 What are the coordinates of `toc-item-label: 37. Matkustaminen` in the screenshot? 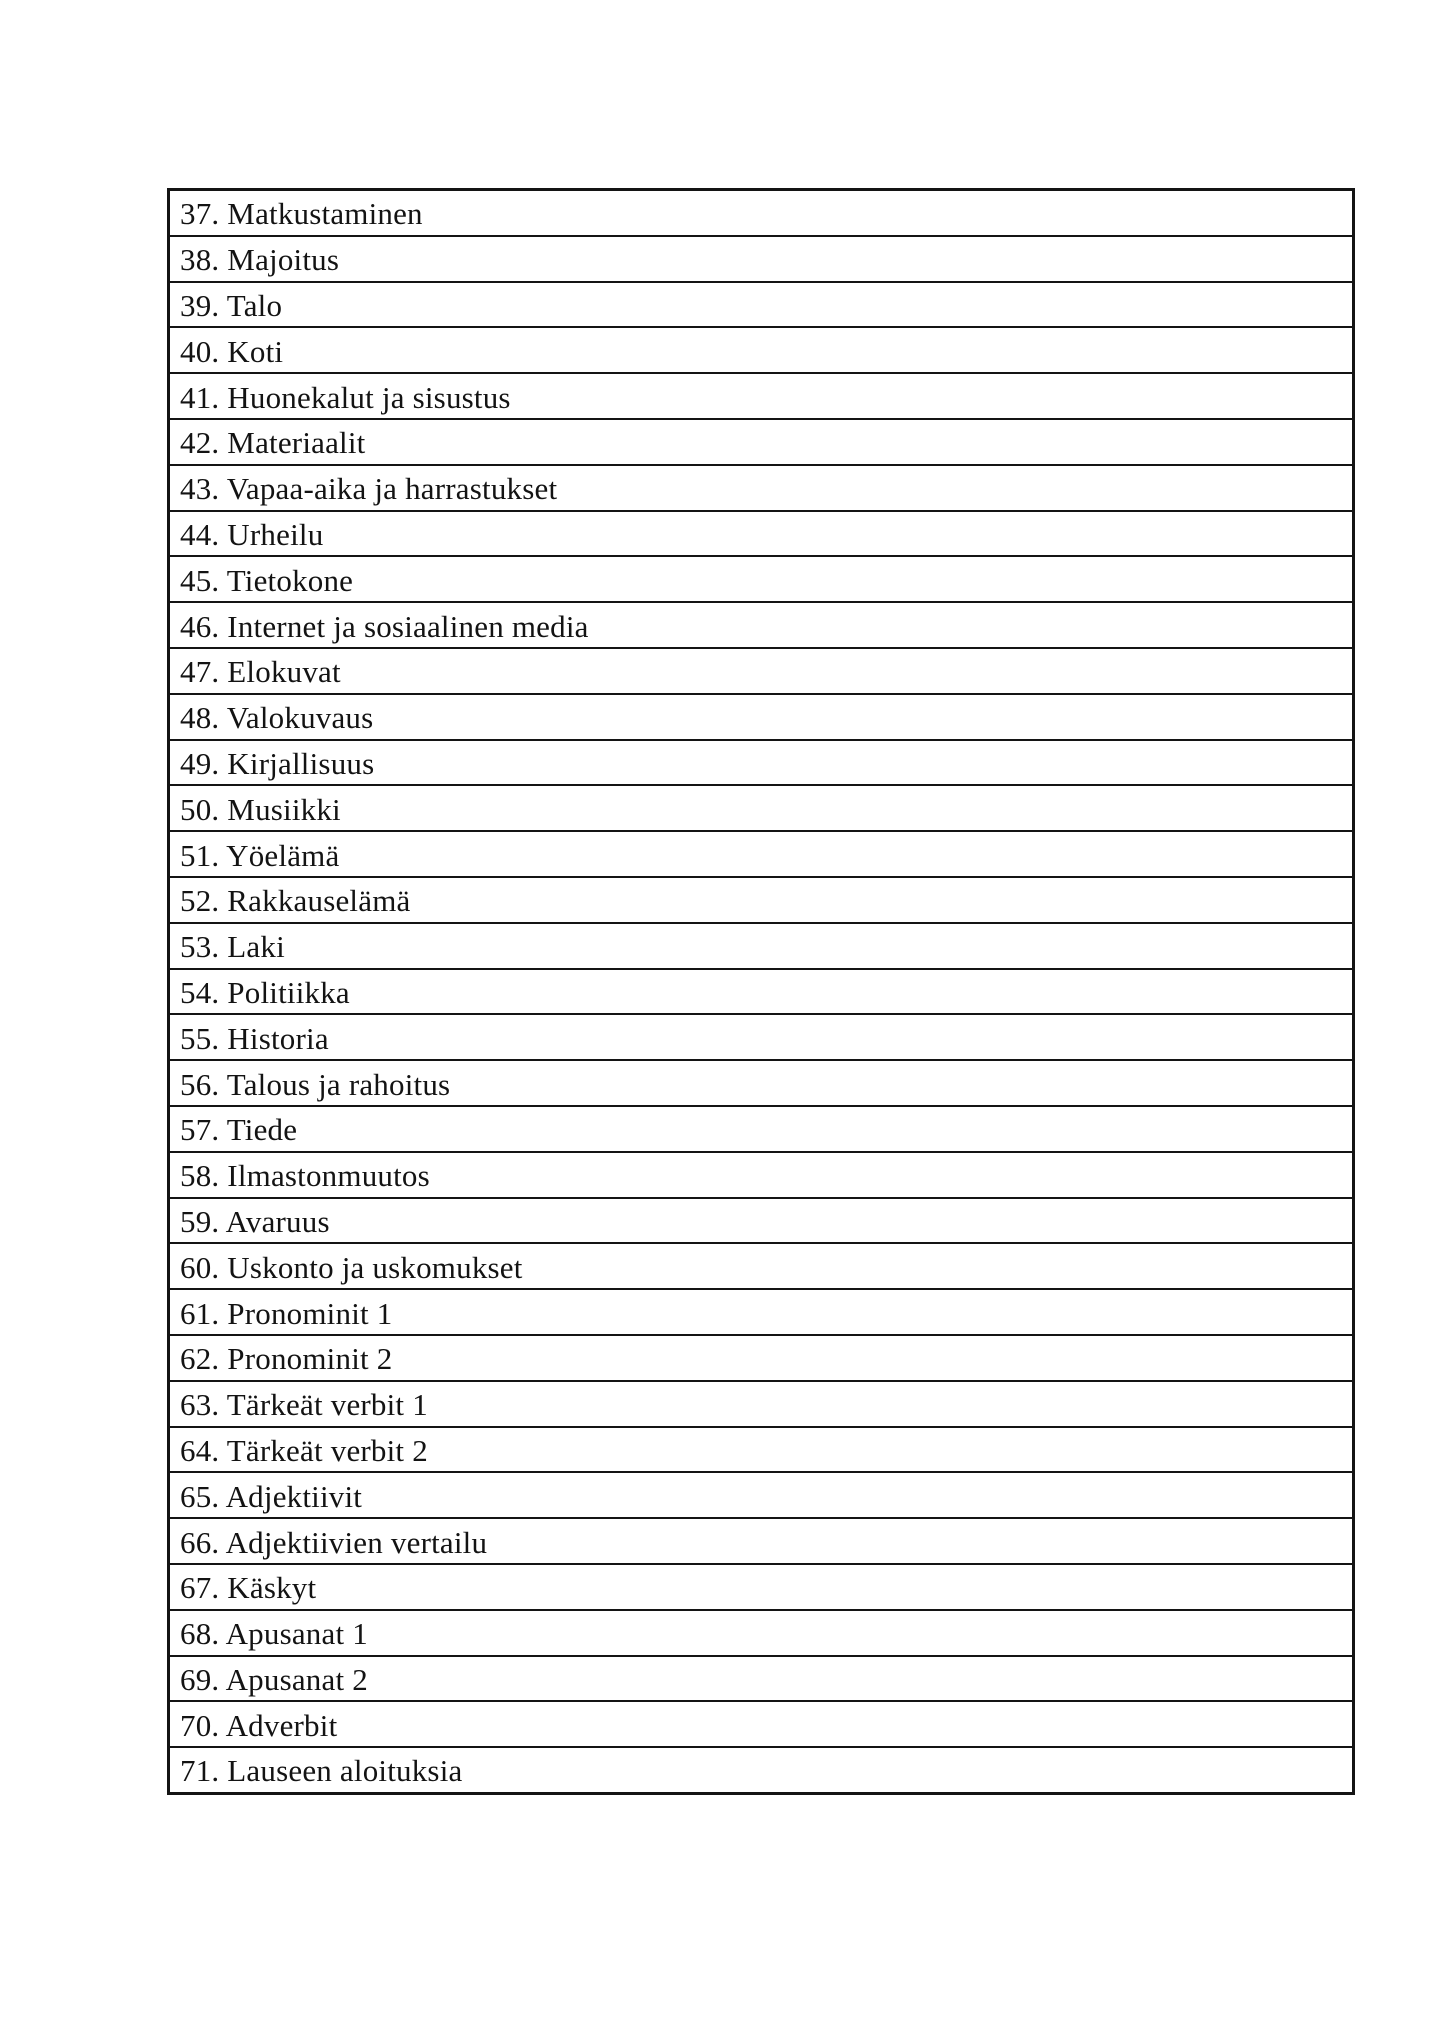 It's located at (301, 214).